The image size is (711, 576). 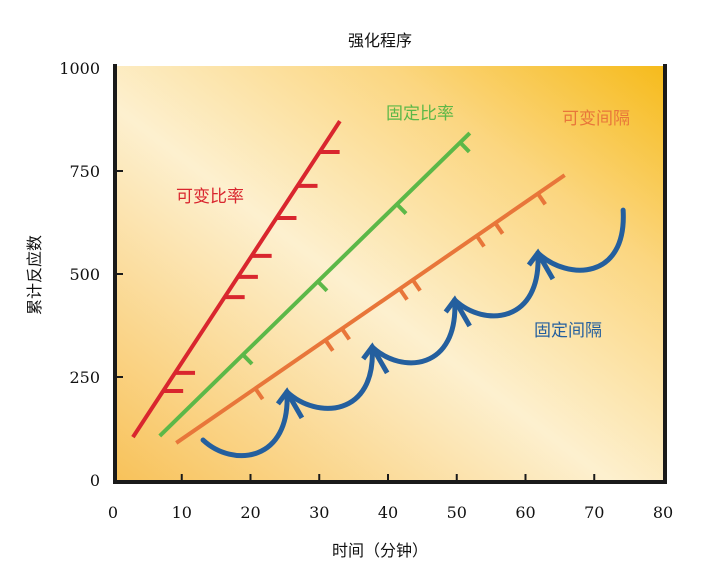 I want to click on y-tick-label: 500, so click(x=84, y=274).